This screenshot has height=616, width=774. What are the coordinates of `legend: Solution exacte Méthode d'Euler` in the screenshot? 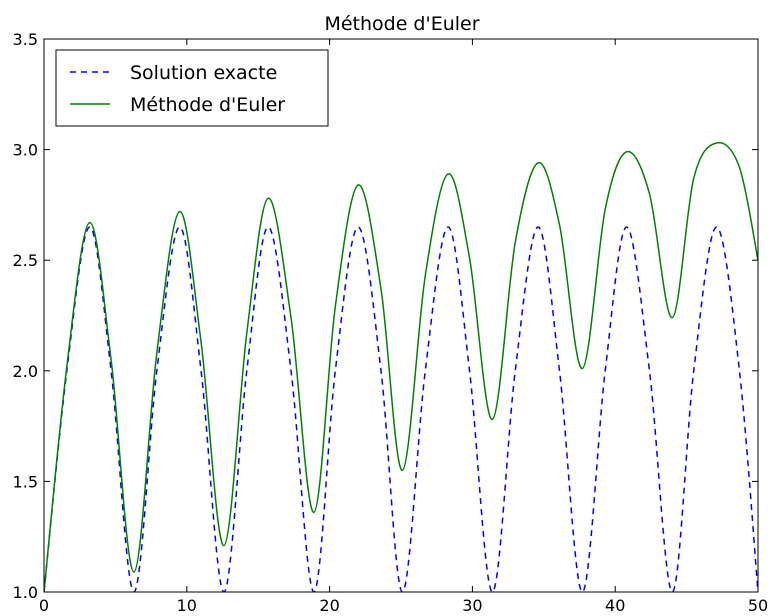 It's located at (192, 88).